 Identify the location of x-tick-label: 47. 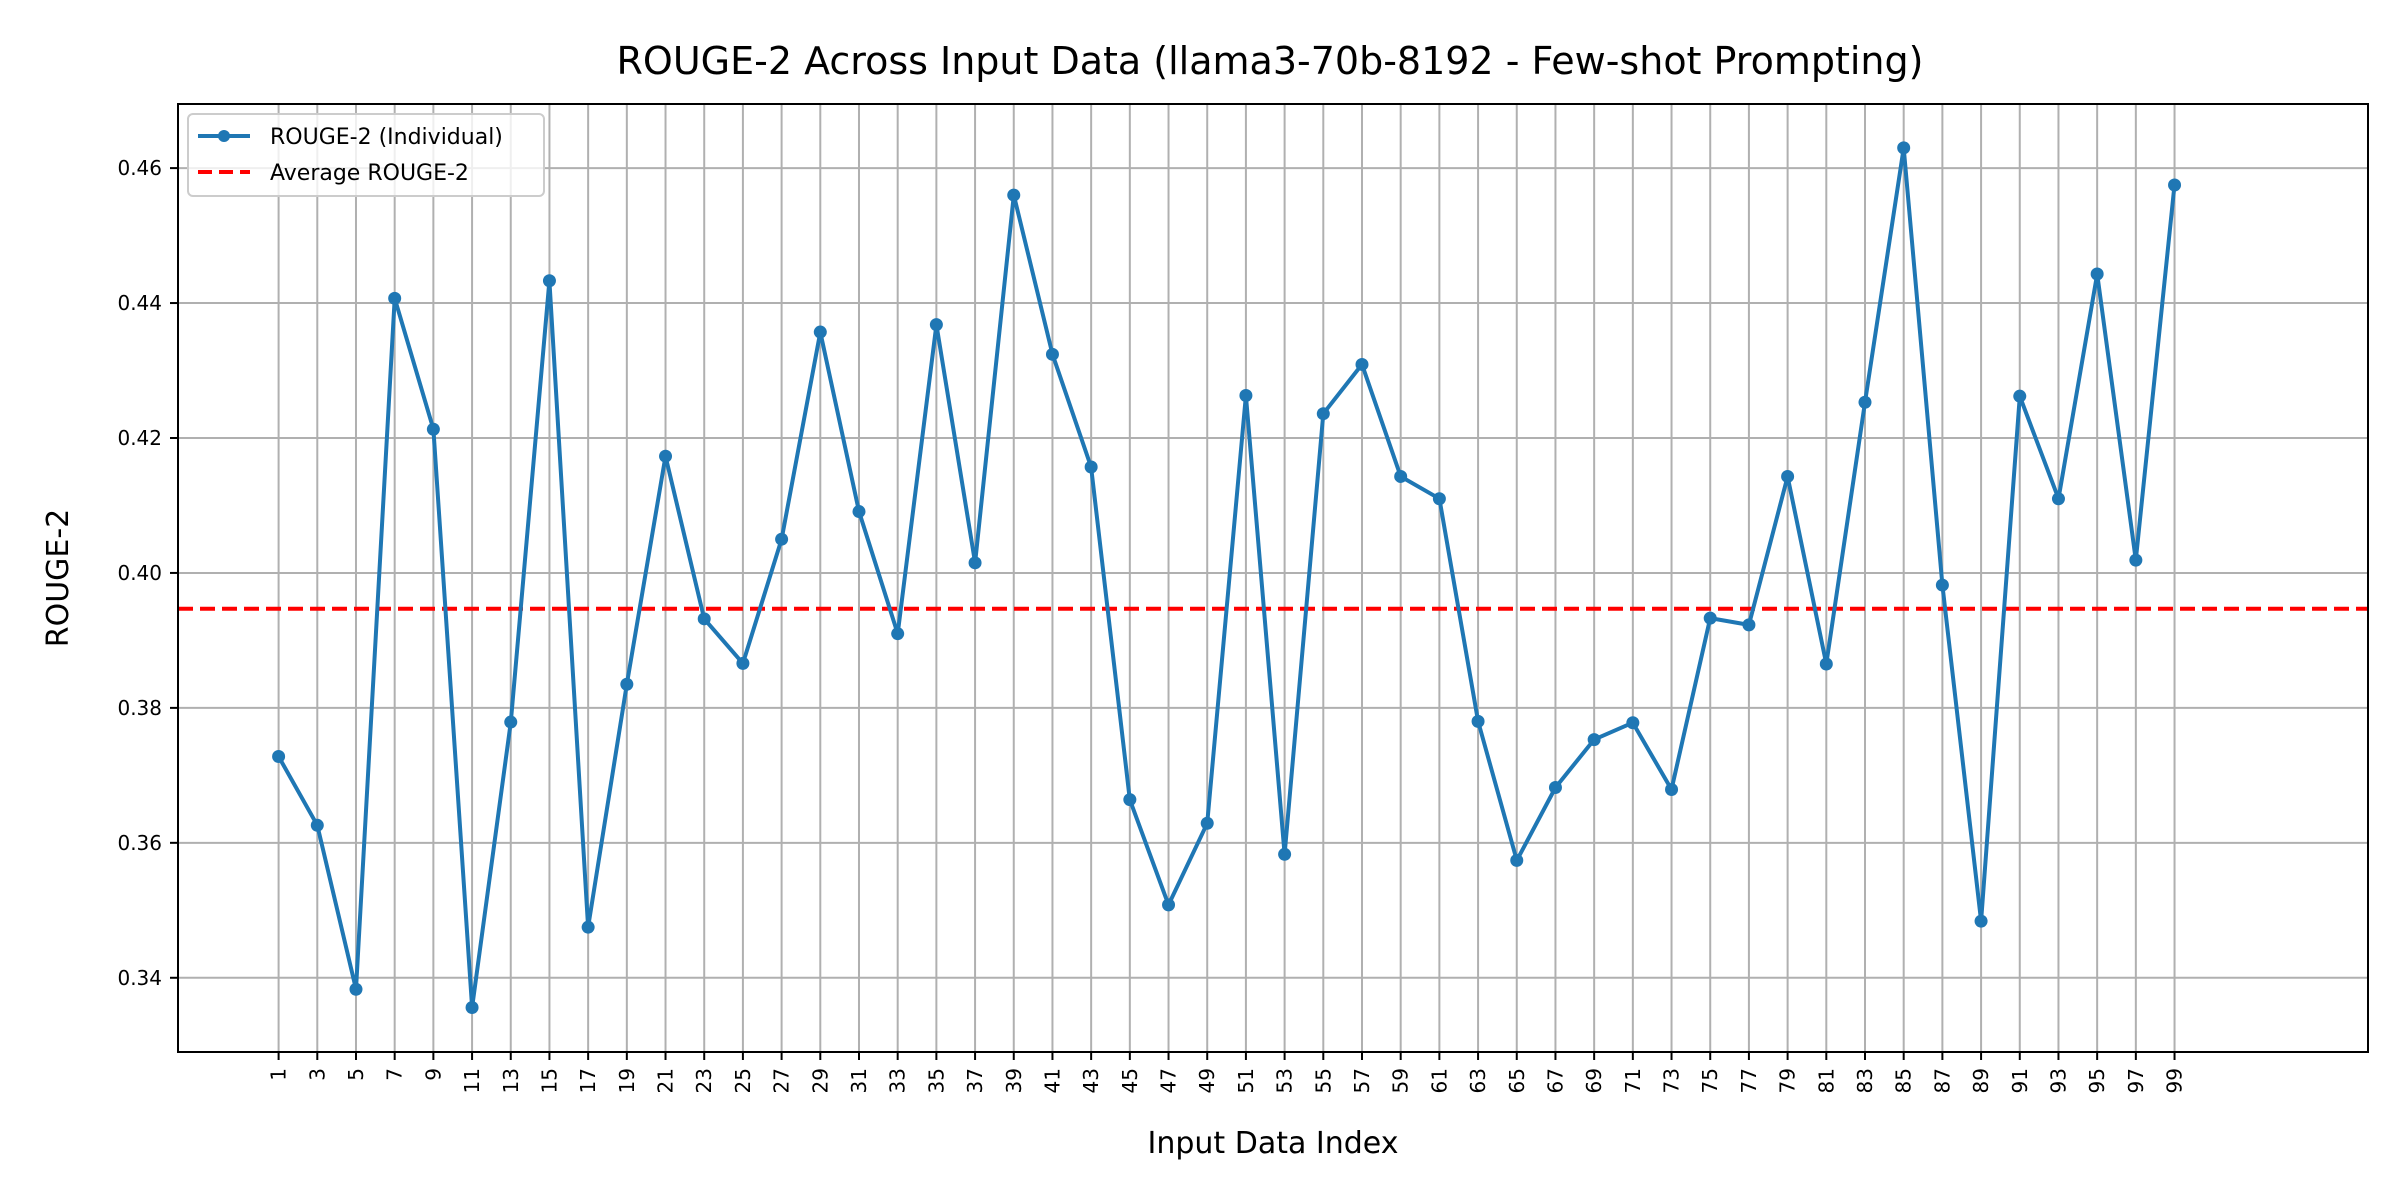
(1169, 1080).